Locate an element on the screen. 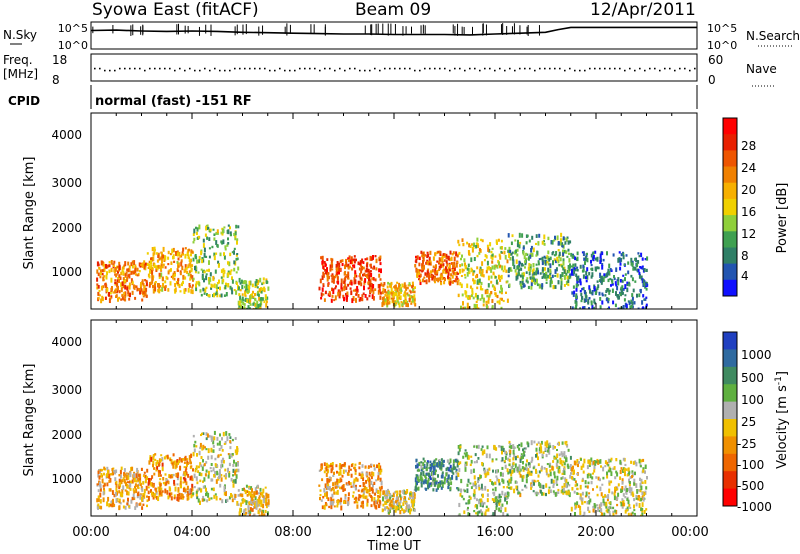  power-colorbar is located at coordinates (730, 207).